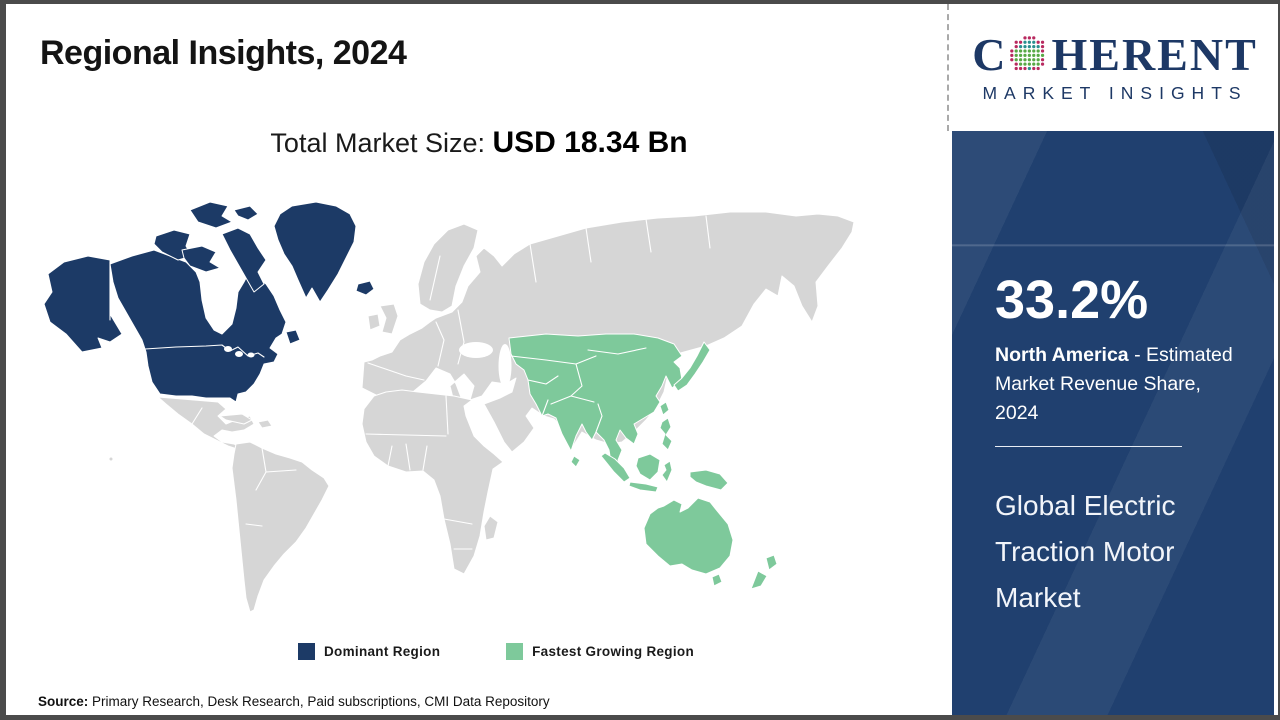  What do you see at coordinates (1115, 92) in the screenshot?
I see `brand-tagline: MARKET INSIGHTS` at bounding box center [1115, 92].